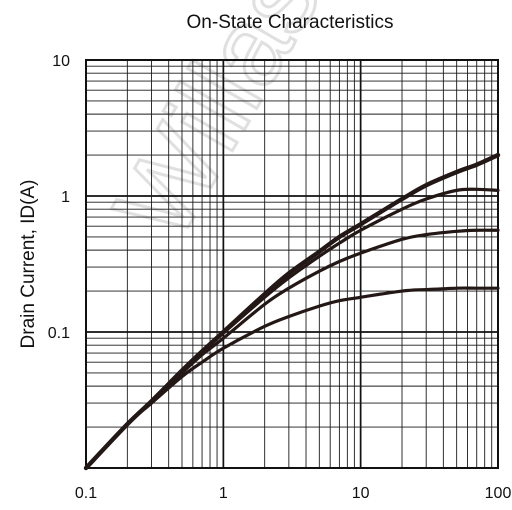  Describe the element at coordinates (290, 22) in the screenshot. I see `chart-title: On-State Characteristics` at that location.